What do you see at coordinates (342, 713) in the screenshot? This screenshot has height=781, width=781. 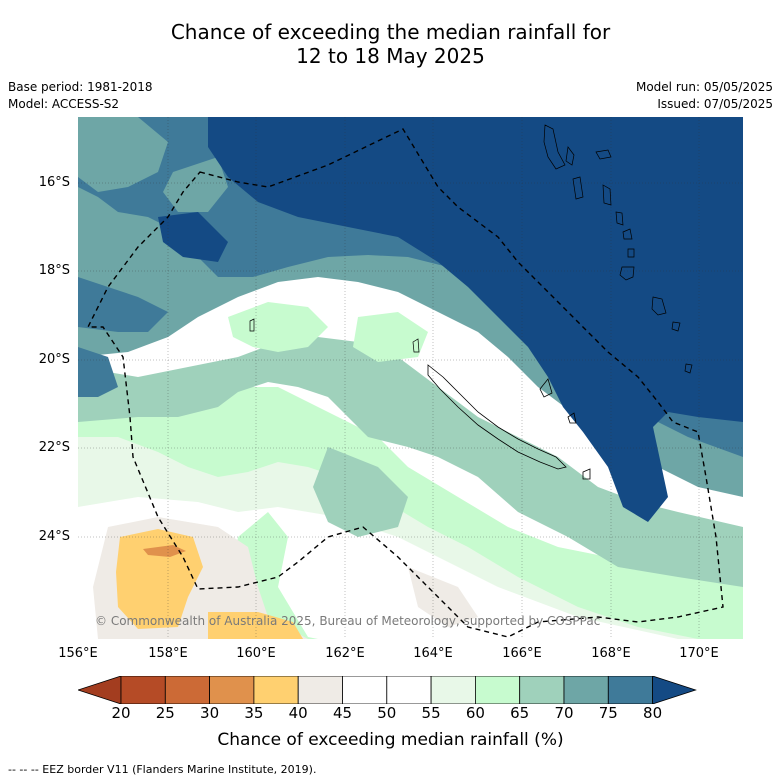 I see `colorbar-tick-label: 45` at bounding box center [342, 713].